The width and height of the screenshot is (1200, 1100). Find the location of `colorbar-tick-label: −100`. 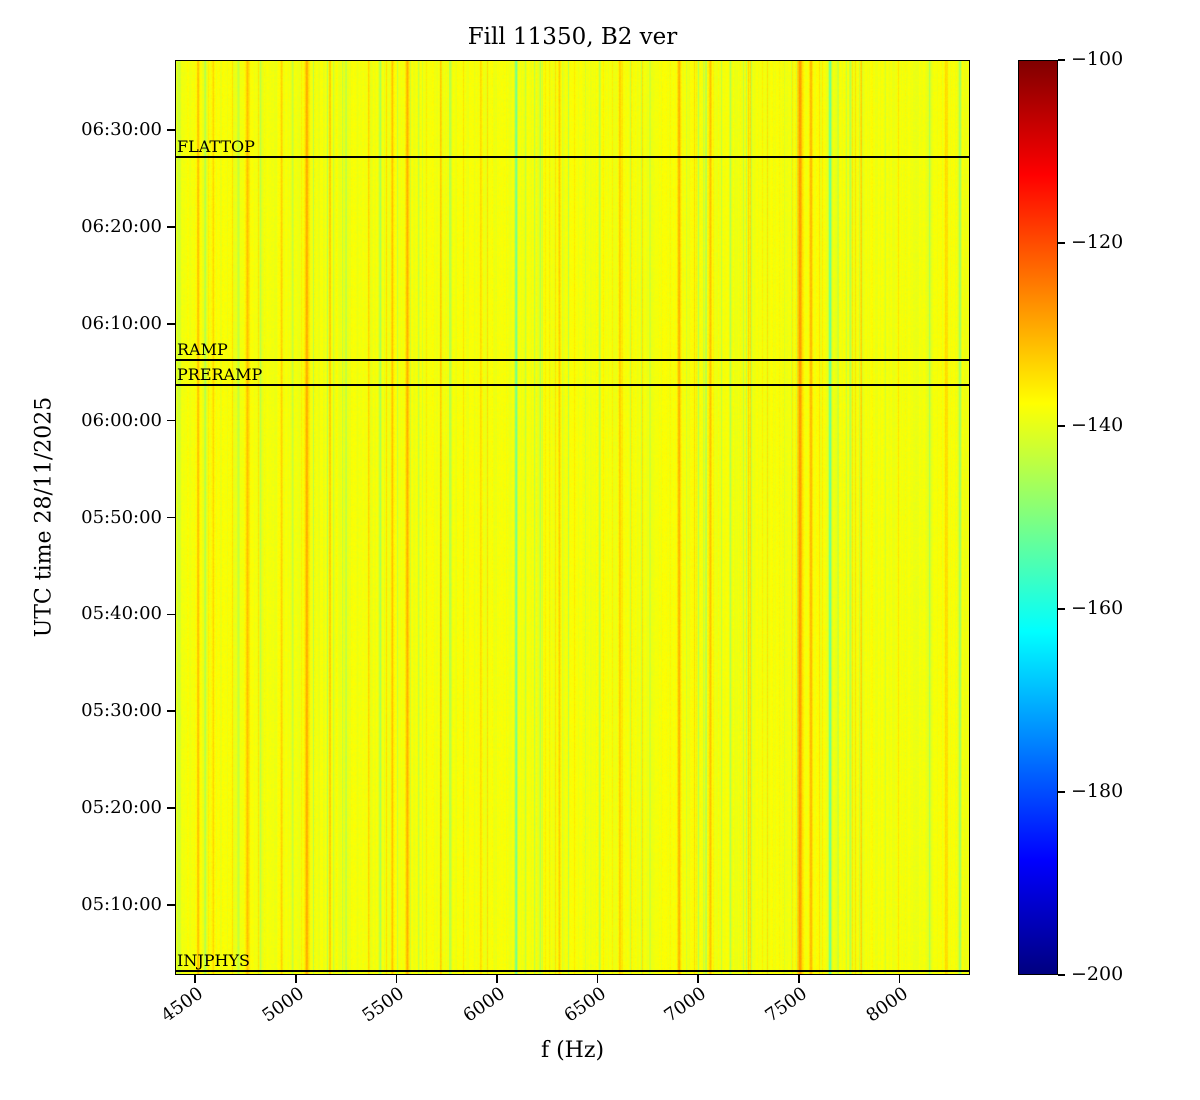

colorbar-tick-label: −100 is located at coordinates (1097, 59).